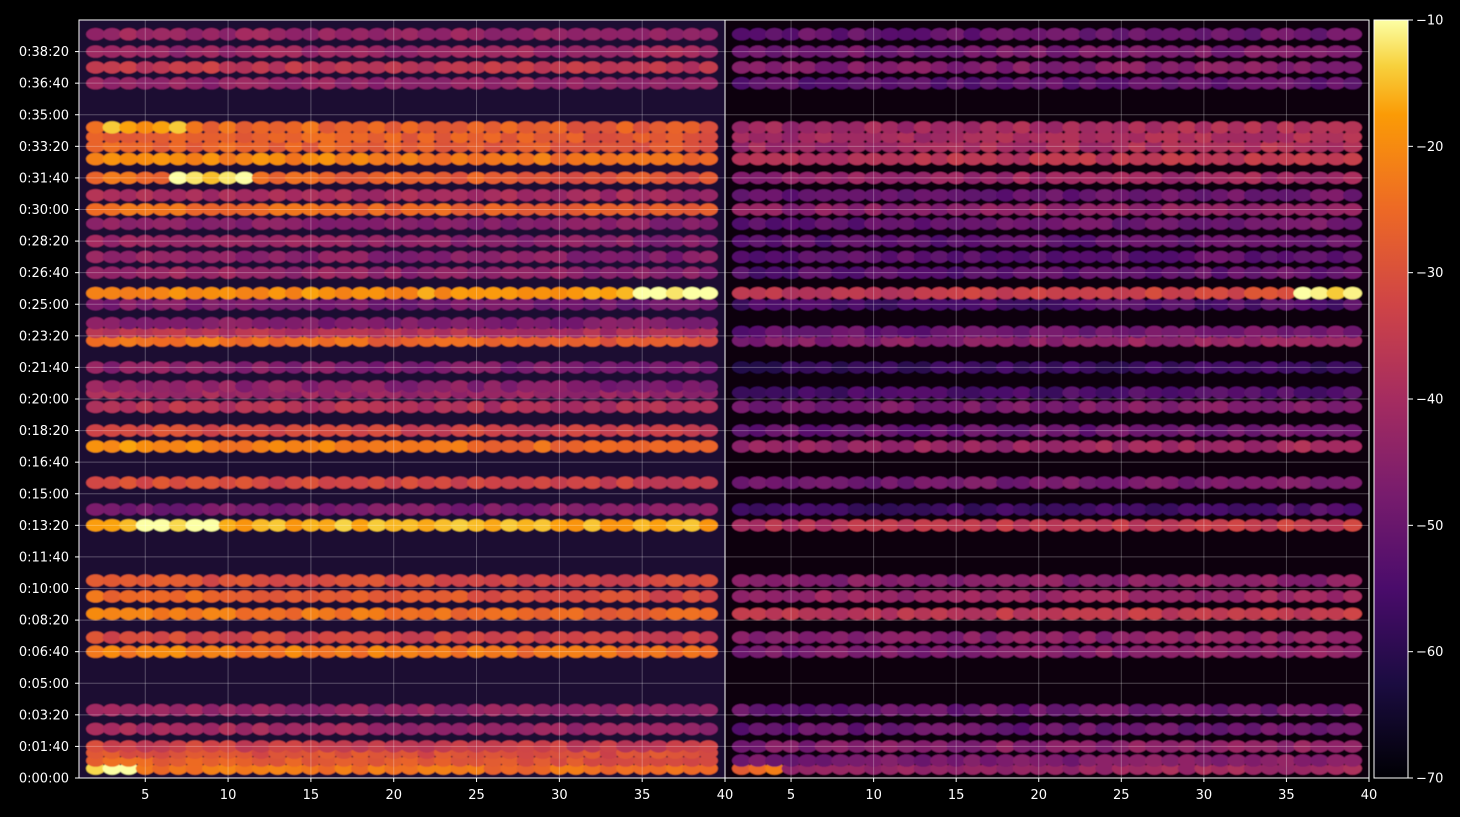  What do you see at coordinates (44, 779) in the screenshot?
I see `y-tick-label: 0:00:00` at bounding box center [44, 779].